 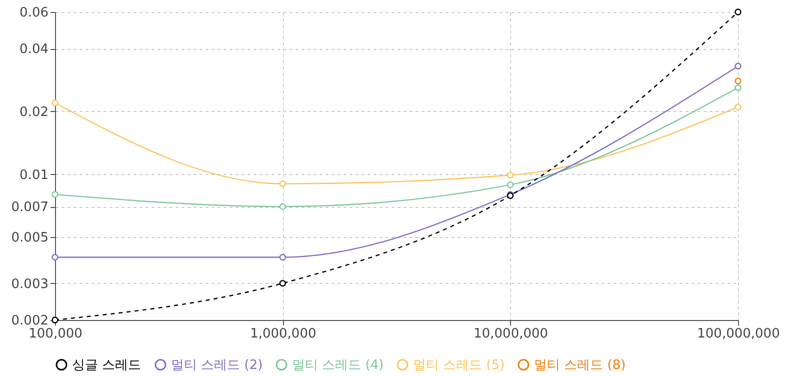 I want to click on y-tick-label: 0.002, so click(x=29, y=321).